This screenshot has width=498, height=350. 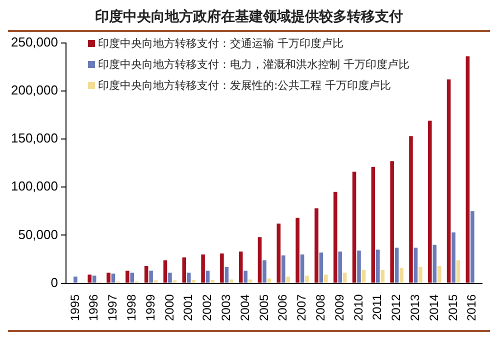 I want to click on x-tick-label: 2005, so click(x=263, y=308).